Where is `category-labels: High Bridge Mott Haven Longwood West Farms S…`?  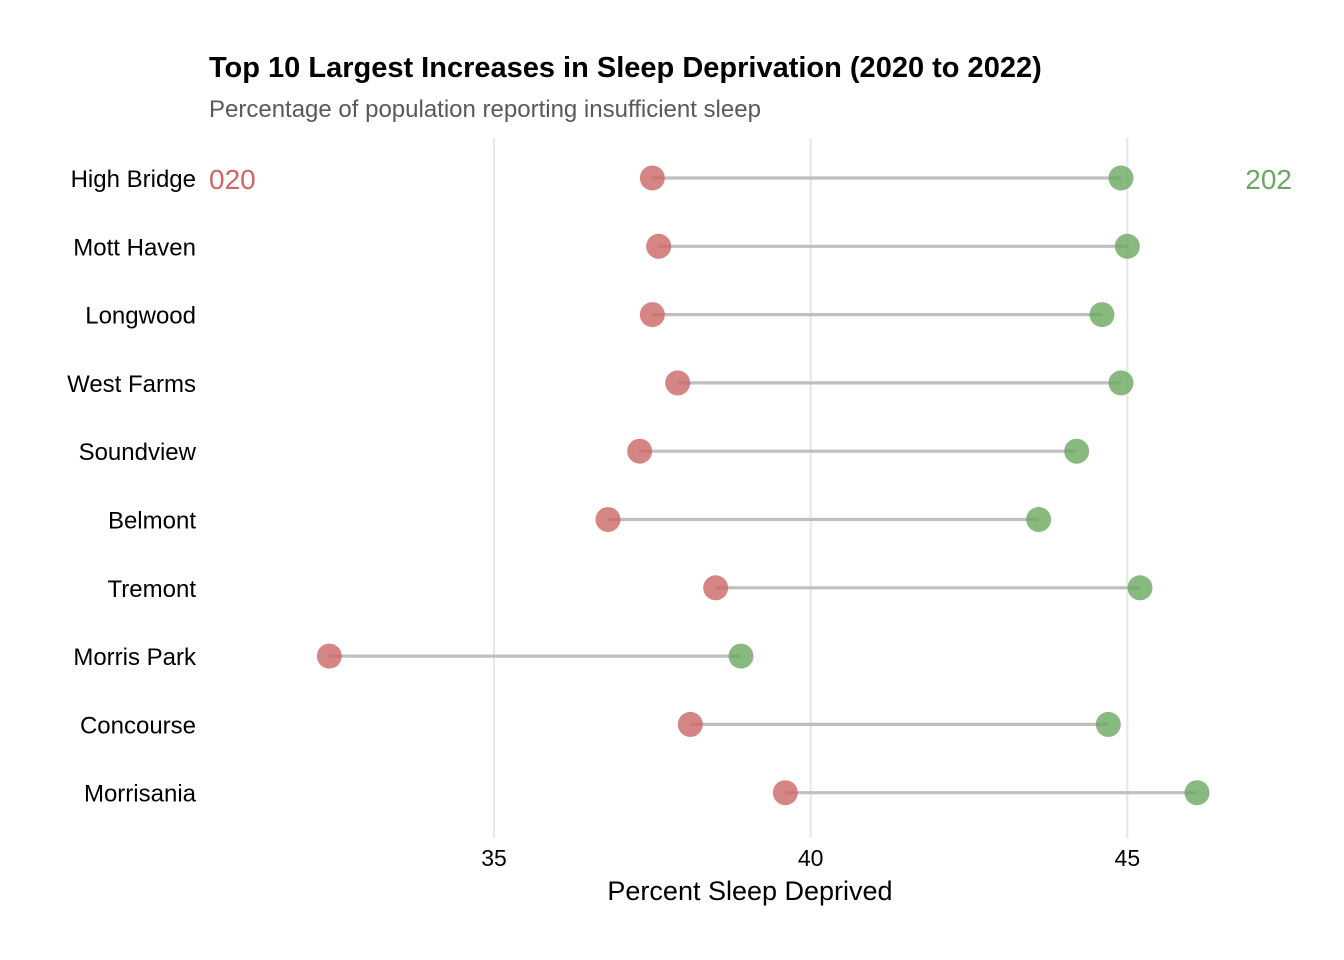
category-labels: High Bridge Mott Haven Longwood West Farms S… is located at coordinates (132, 487).